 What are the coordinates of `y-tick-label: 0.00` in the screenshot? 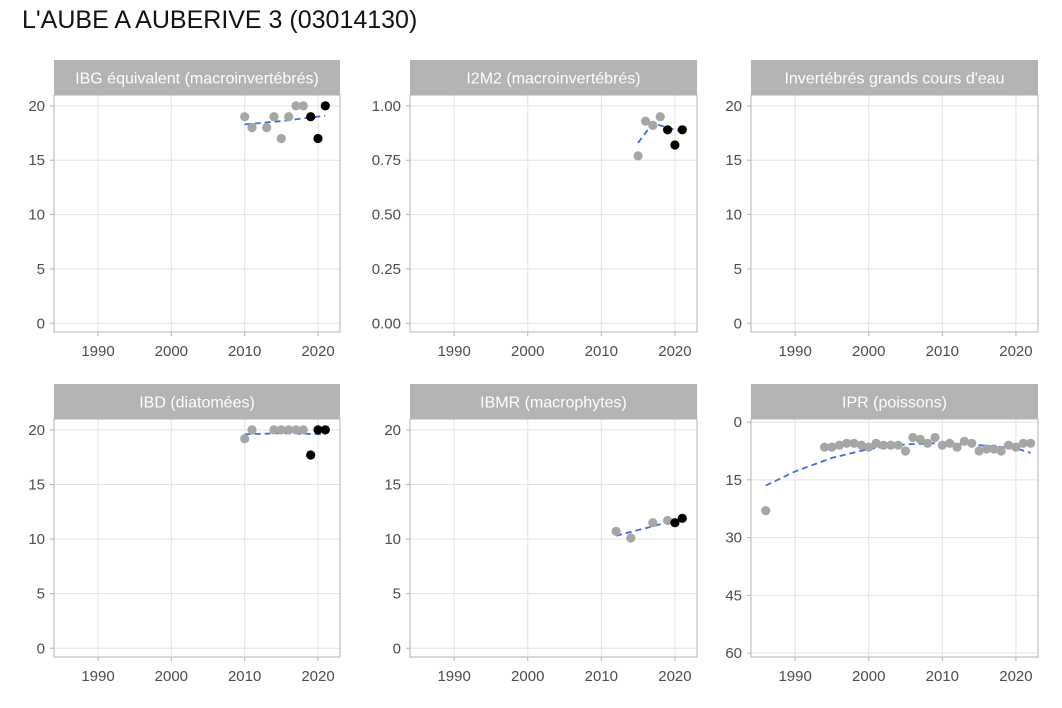 It's located at (386, 323).